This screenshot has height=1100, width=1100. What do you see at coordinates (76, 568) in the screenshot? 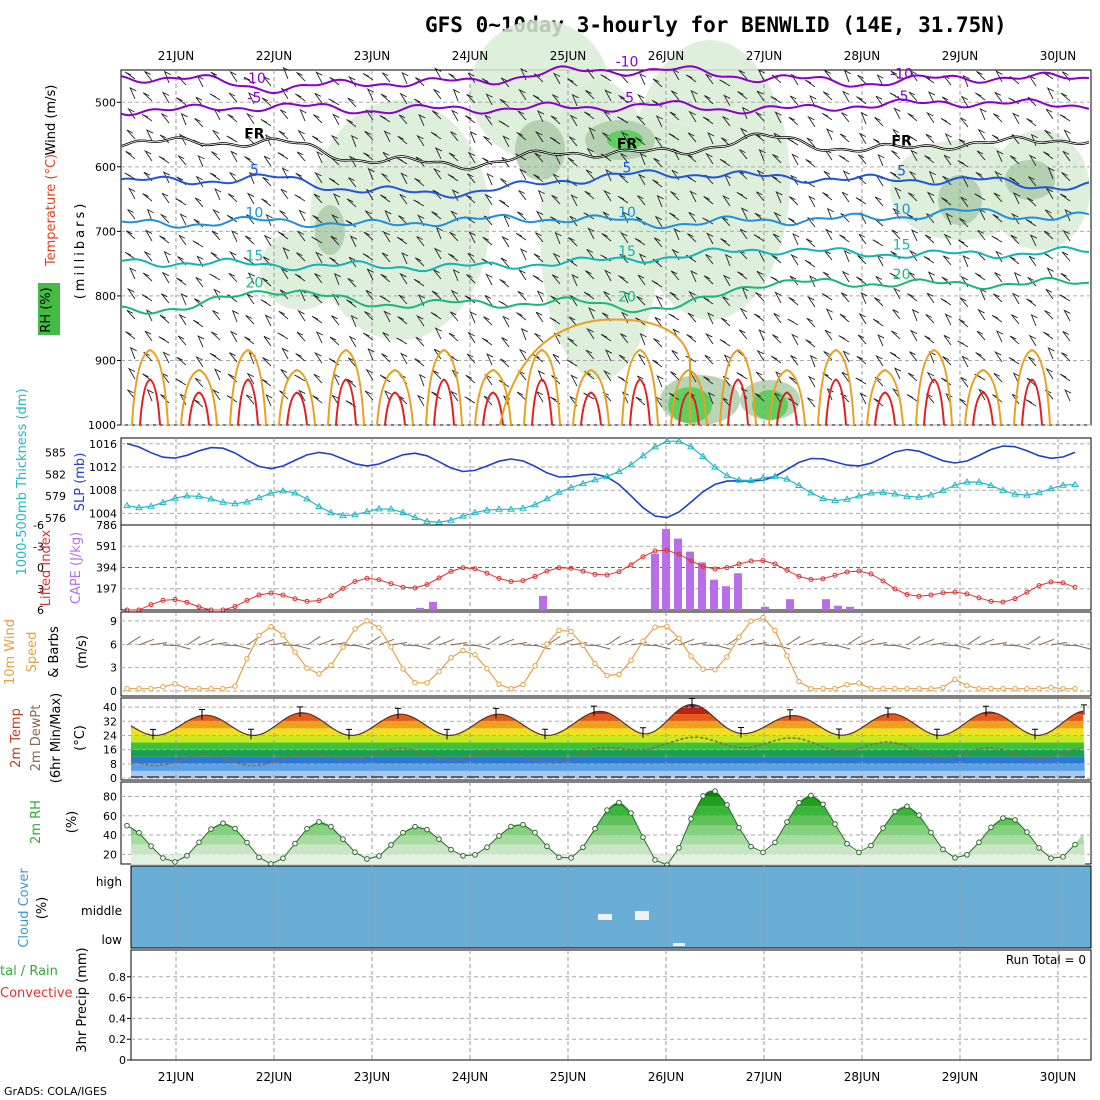
I see `cape-ylabel: CAPE (J/kg)` at bounding box center [76, 568].